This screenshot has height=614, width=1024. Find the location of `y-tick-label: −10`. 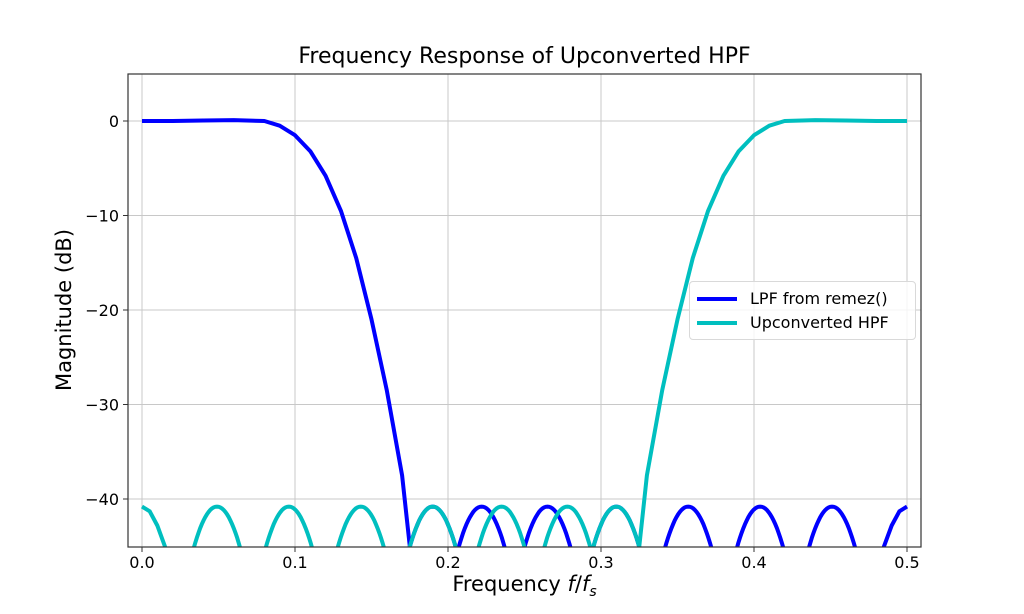

y-tick-label: −10 is located at coordinates (102, 216).